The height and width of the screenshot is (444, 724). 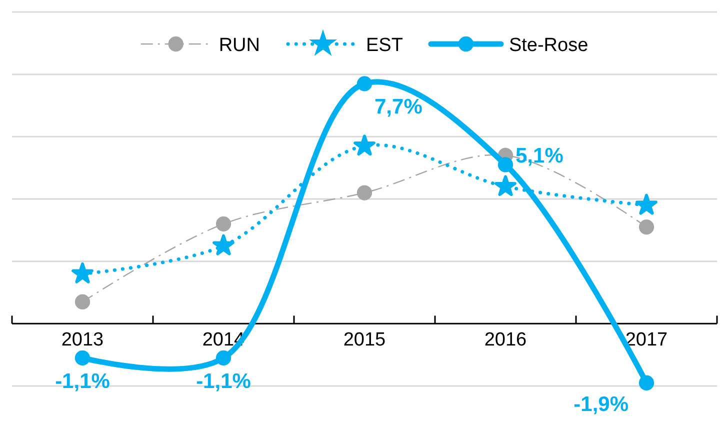 I want to click on legend-label: EST, so click(x=385, y=45).